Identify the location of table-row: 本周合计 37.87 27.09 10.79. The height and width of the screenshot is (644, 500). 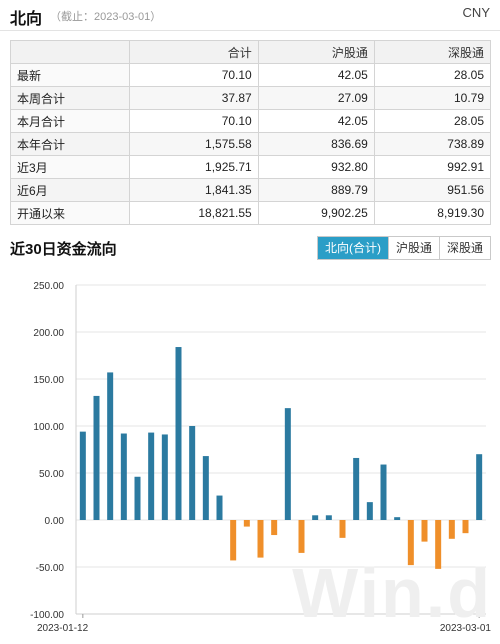
(251, 98).